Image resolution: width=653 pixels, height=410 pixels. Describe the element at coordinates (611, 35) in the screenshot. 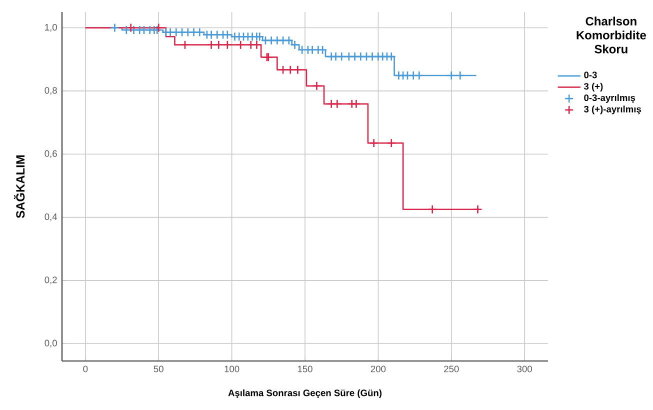

I see `legend-title: Charlson Komorbidite Skoru` at that location.